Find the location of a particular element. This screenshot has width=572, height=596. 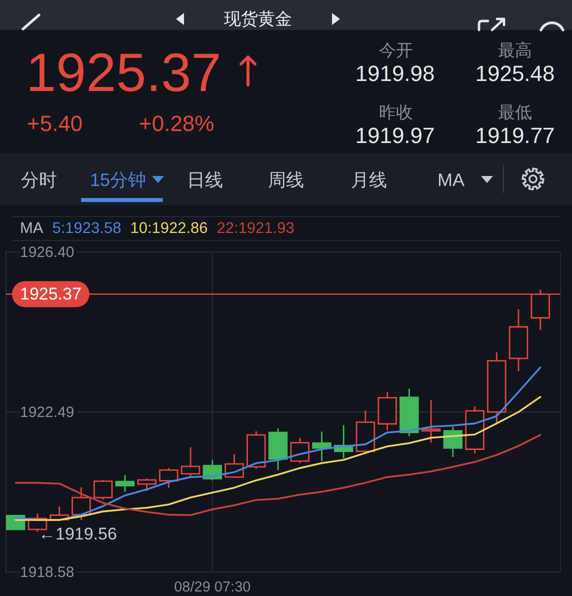

y-tick-label: 1926.40 is located at coordinates (47, 252).